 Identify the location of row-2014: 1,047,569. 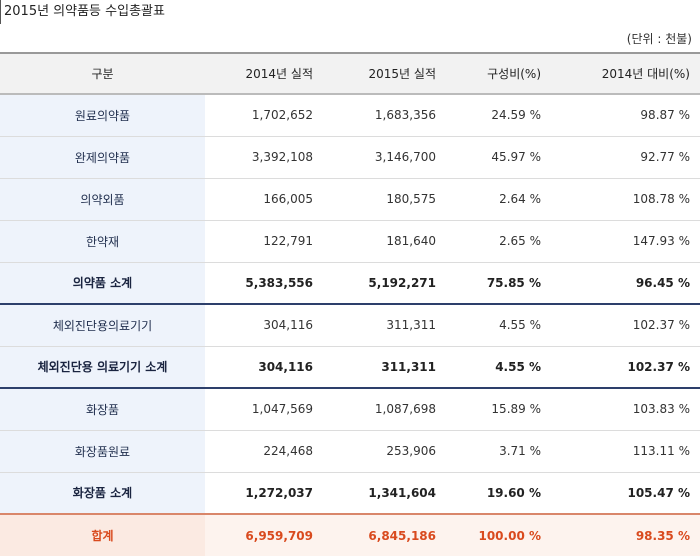
(264, 409).